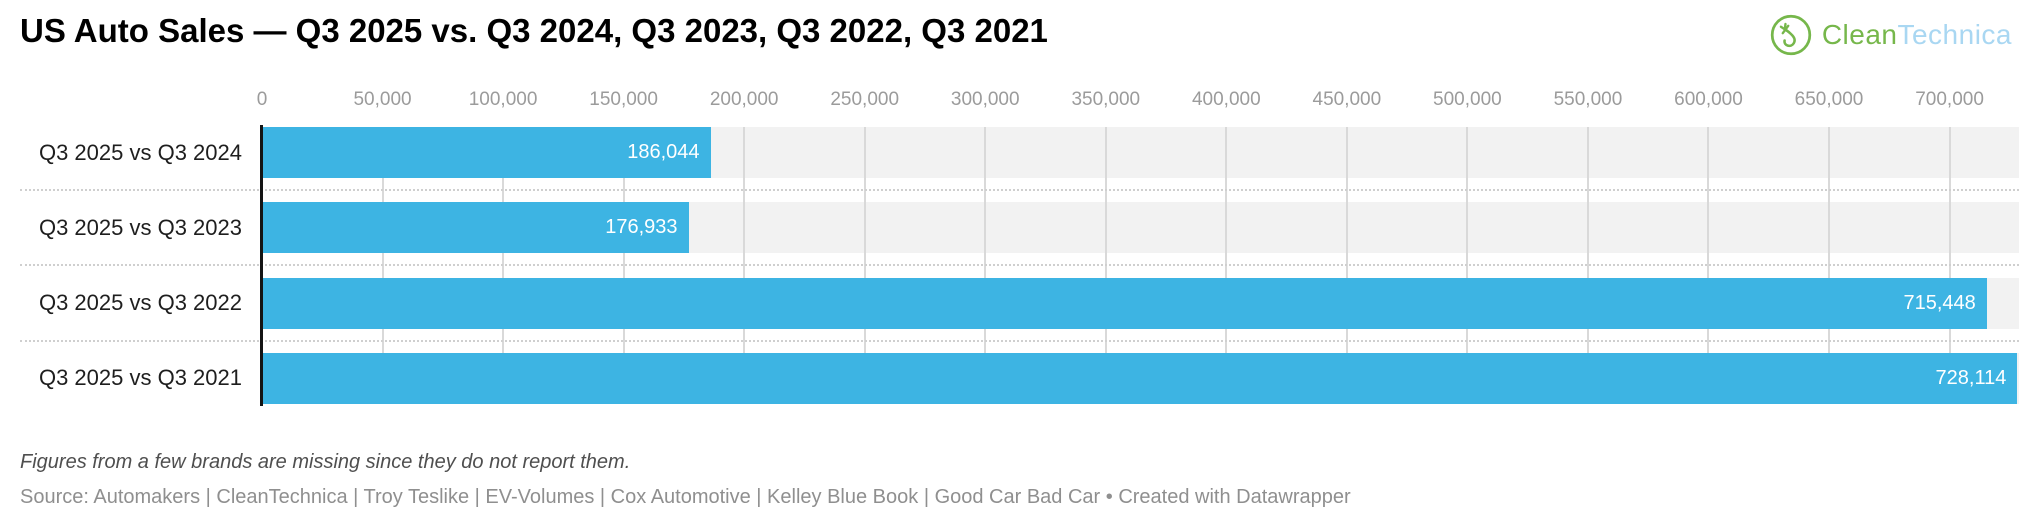 The width and height of the screenshot is (2040, 532). Describe the element at coordinates (382, 99) in the screenshot. I see `x-axis-tick-label: 50,000` at that location.